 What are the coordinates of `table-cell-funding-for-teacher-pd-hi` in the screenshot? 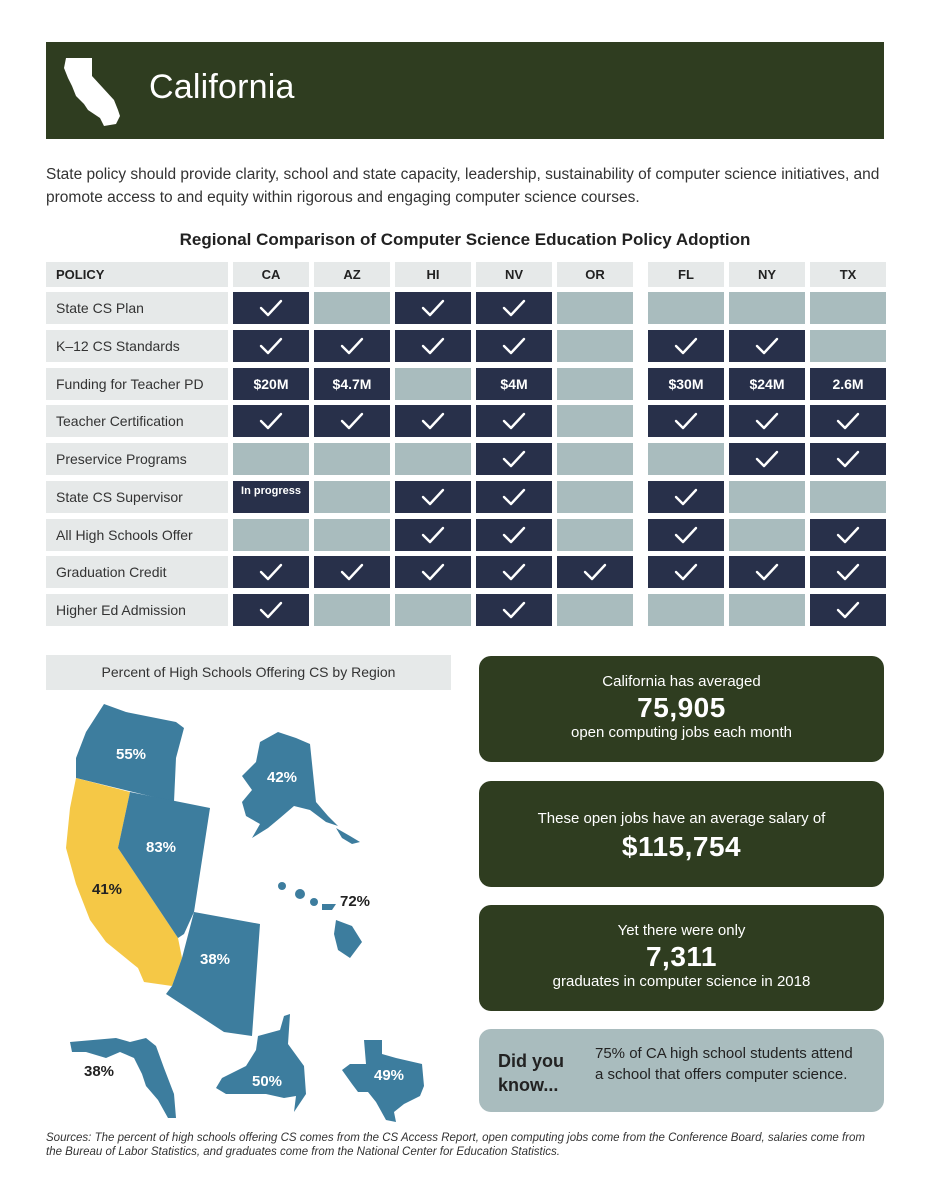 It's located at (433, 383).